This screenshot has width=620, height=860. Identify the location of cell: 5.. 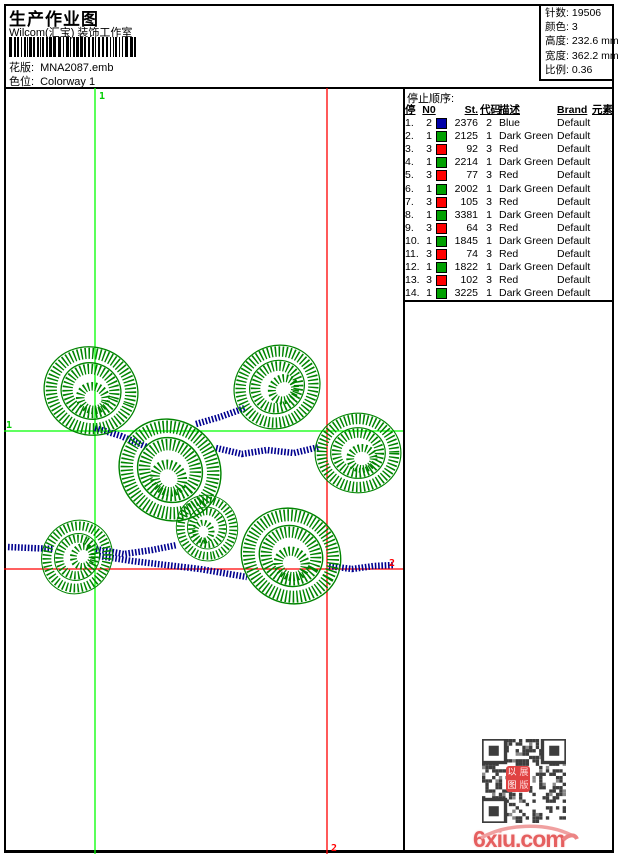
(409, 175).